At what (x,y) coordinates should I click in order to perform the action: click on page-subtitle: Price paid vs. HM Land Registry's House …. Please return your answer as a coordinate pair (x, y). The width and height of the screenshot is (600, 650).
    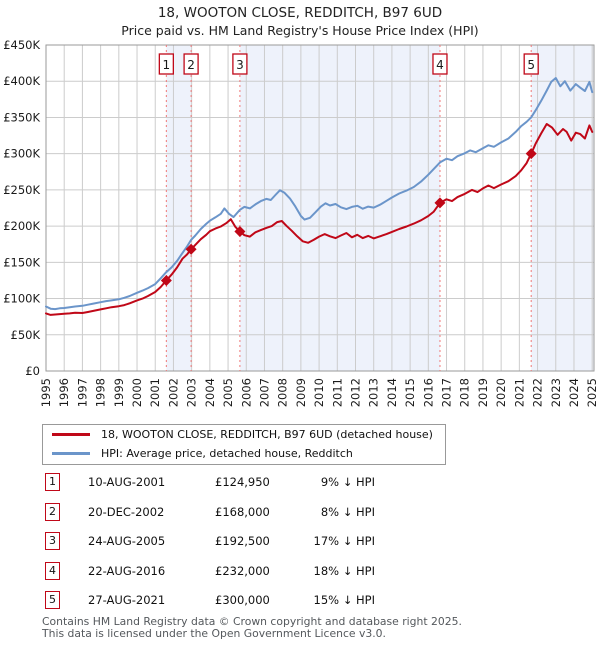
    Looking at the image, I should click on (300, 30).